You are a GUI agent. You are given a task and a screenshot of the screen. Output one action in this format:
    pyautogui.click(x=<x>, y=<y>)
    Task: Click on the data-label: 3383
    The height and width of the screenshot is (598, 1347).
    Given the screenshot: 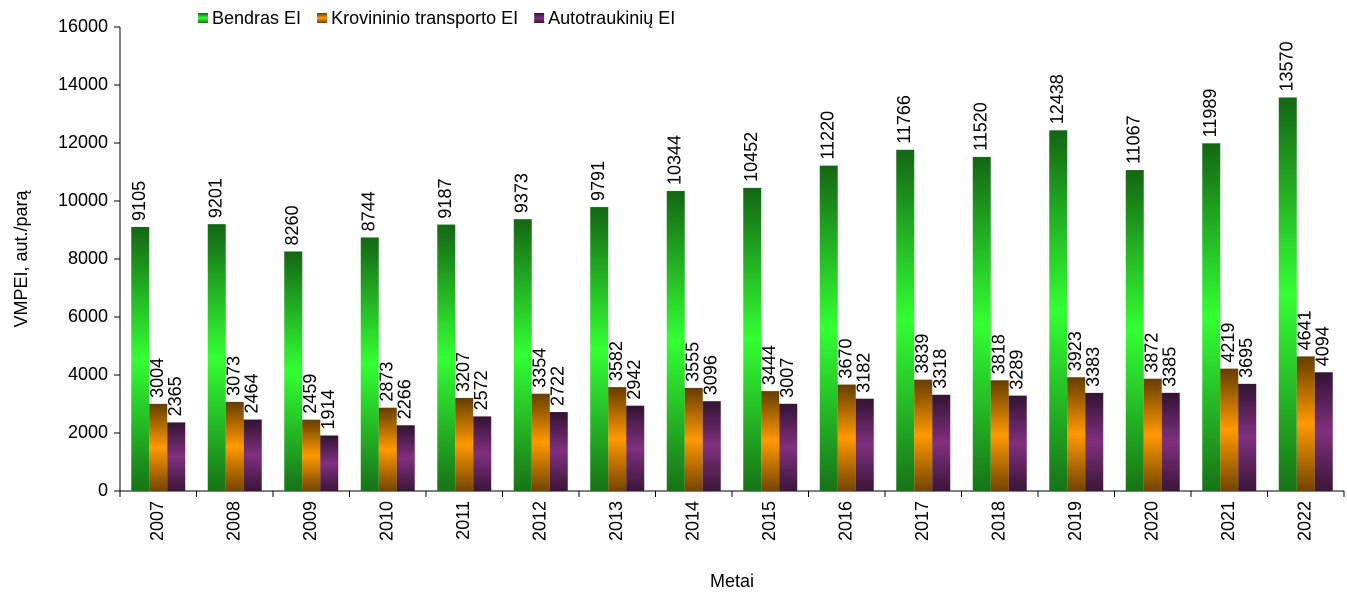 What is the action you would take?
    pyautogui.click(x=1093, y=367)
    